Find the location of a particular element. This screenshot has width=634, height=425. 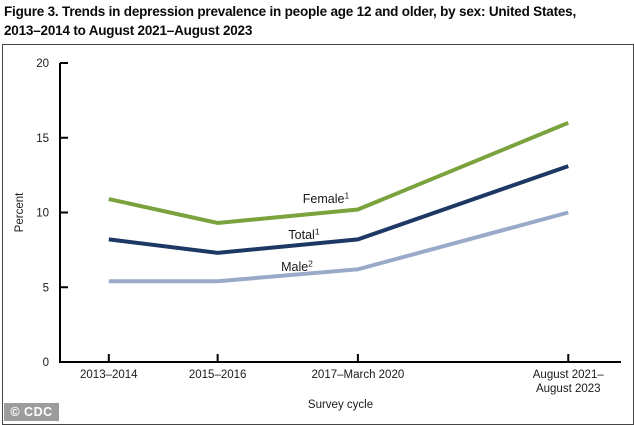

x-tick-label-0: 2013–2014 is located at coordinates (109, 375).